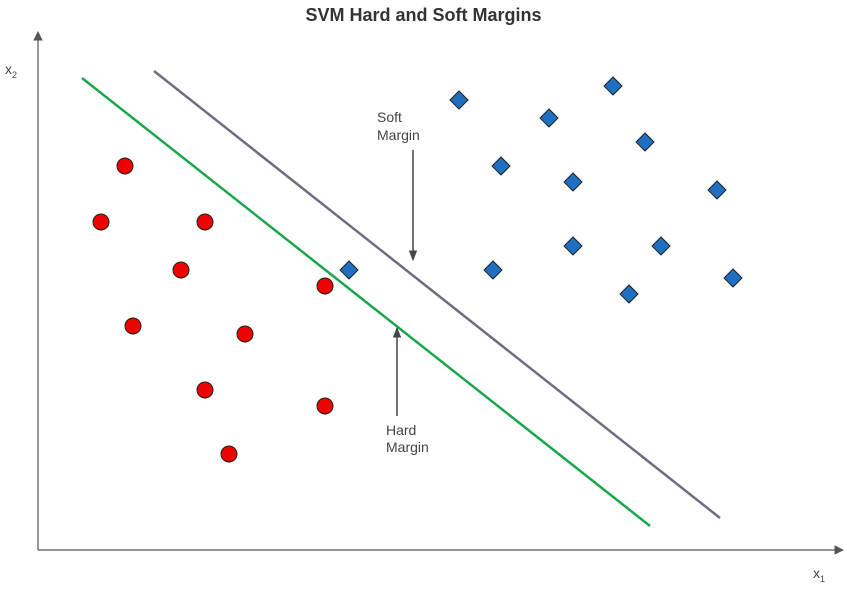 The height and width of the screenshot is (590, 847). I want to click on diagram-title: SVM Hard and Soft Margins, so click(423, 15).